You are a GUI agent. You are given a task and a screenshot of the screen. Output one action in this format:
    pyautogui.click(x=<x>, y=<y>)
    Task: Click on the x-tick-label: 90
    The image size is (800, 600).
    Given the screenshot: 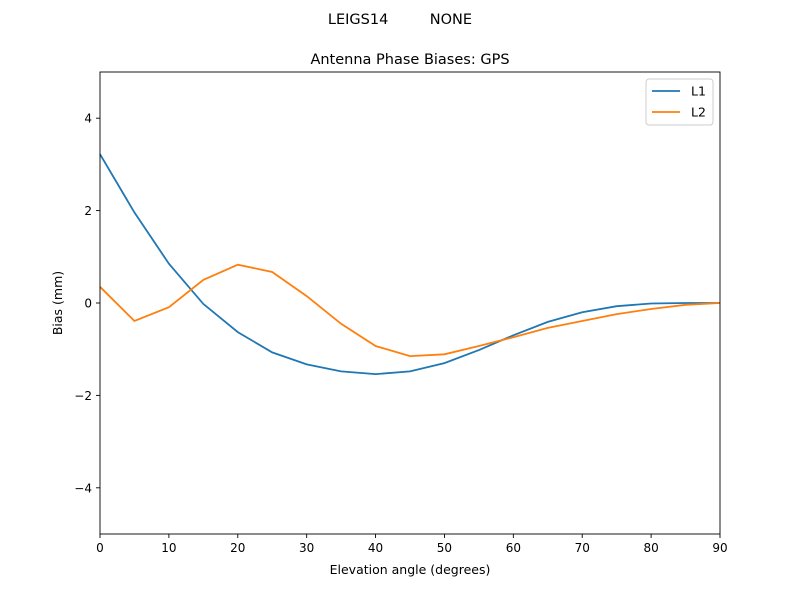 What is the action you would take?
    pyautogui.click(x=719, y=548)
    